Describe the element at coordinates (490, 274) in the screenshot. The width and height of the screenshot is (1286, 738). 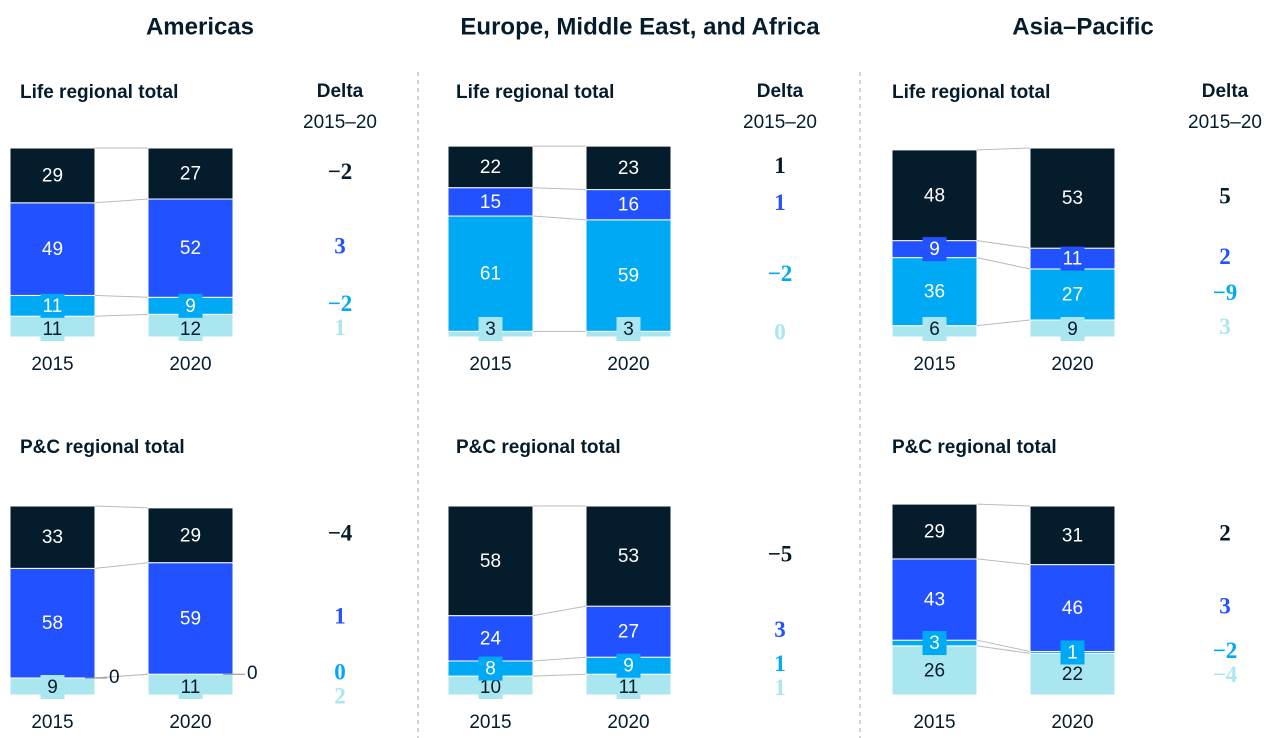
I see `value-label: 61` at that location.